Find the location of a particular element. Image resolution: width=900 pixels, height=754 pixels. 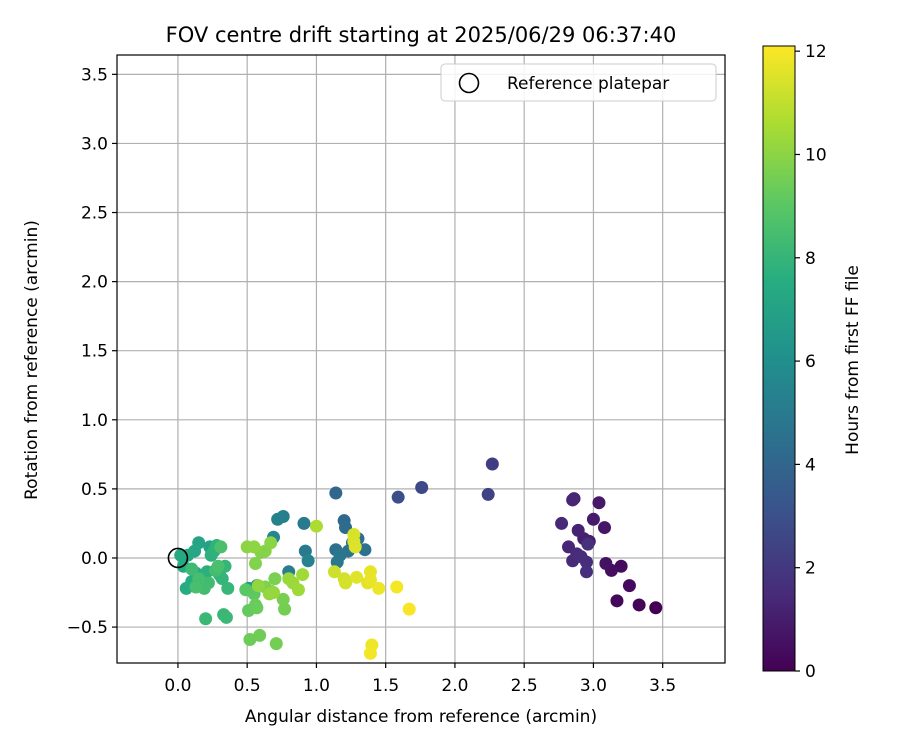

colorbar-label: Hours from first FF file is located at coordinates (853, 360).